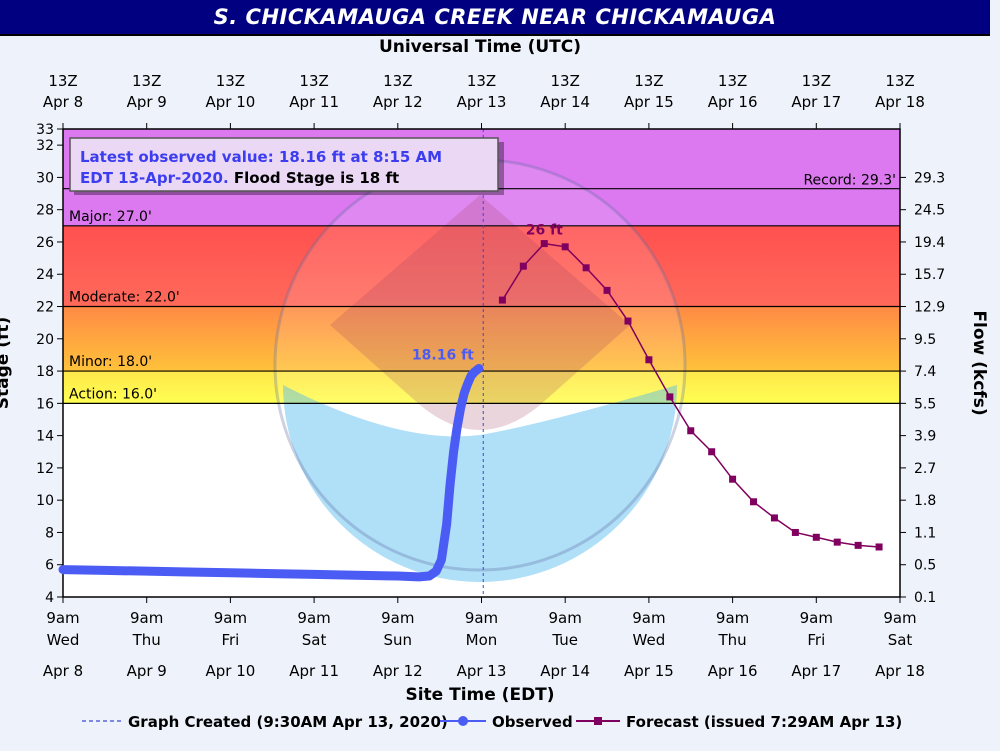 This screenshot has height=751, width=1000. What do you see at coordinates (482, 102) in the screenshot?
I see `top-tick-date: Apr 13` at bounding box center [482, 102].